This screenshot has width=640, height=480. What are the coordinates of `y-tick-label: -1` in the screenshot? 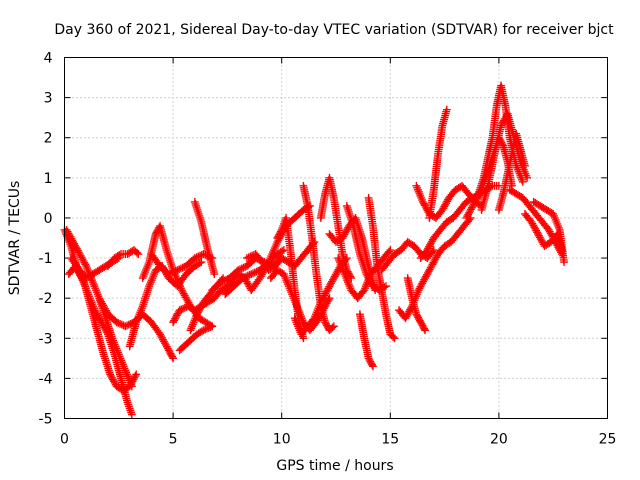 It's located at (46, 259).